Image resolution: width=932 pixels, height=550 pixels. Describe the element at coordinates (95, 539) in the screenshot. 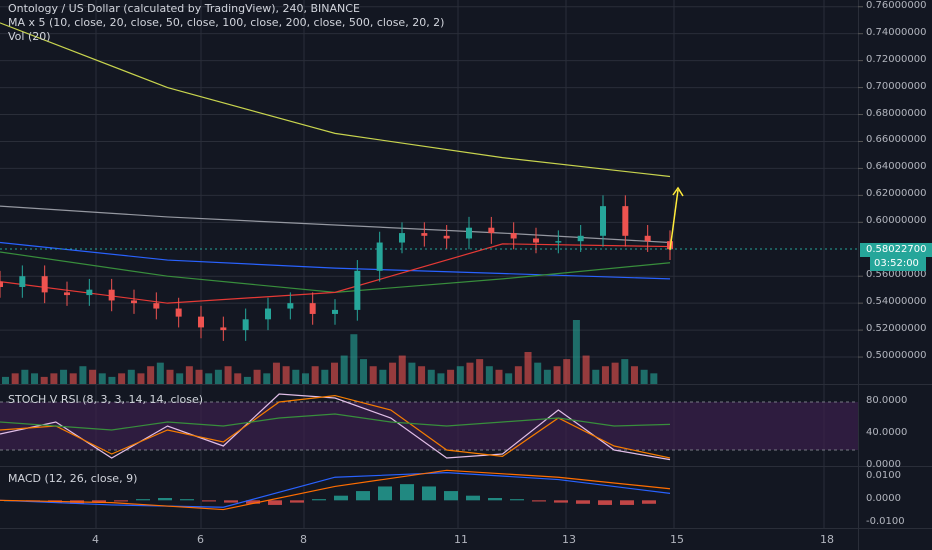

I see `time-tick-label: 4` at that location.